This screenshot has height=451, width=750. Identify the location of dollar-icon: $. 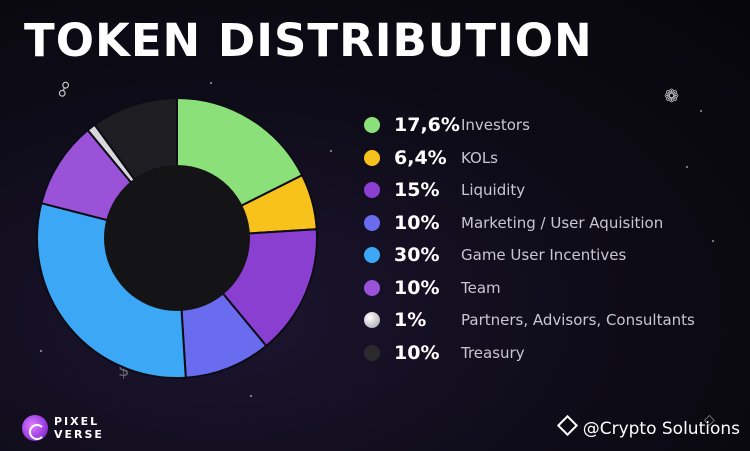
(124, 370).